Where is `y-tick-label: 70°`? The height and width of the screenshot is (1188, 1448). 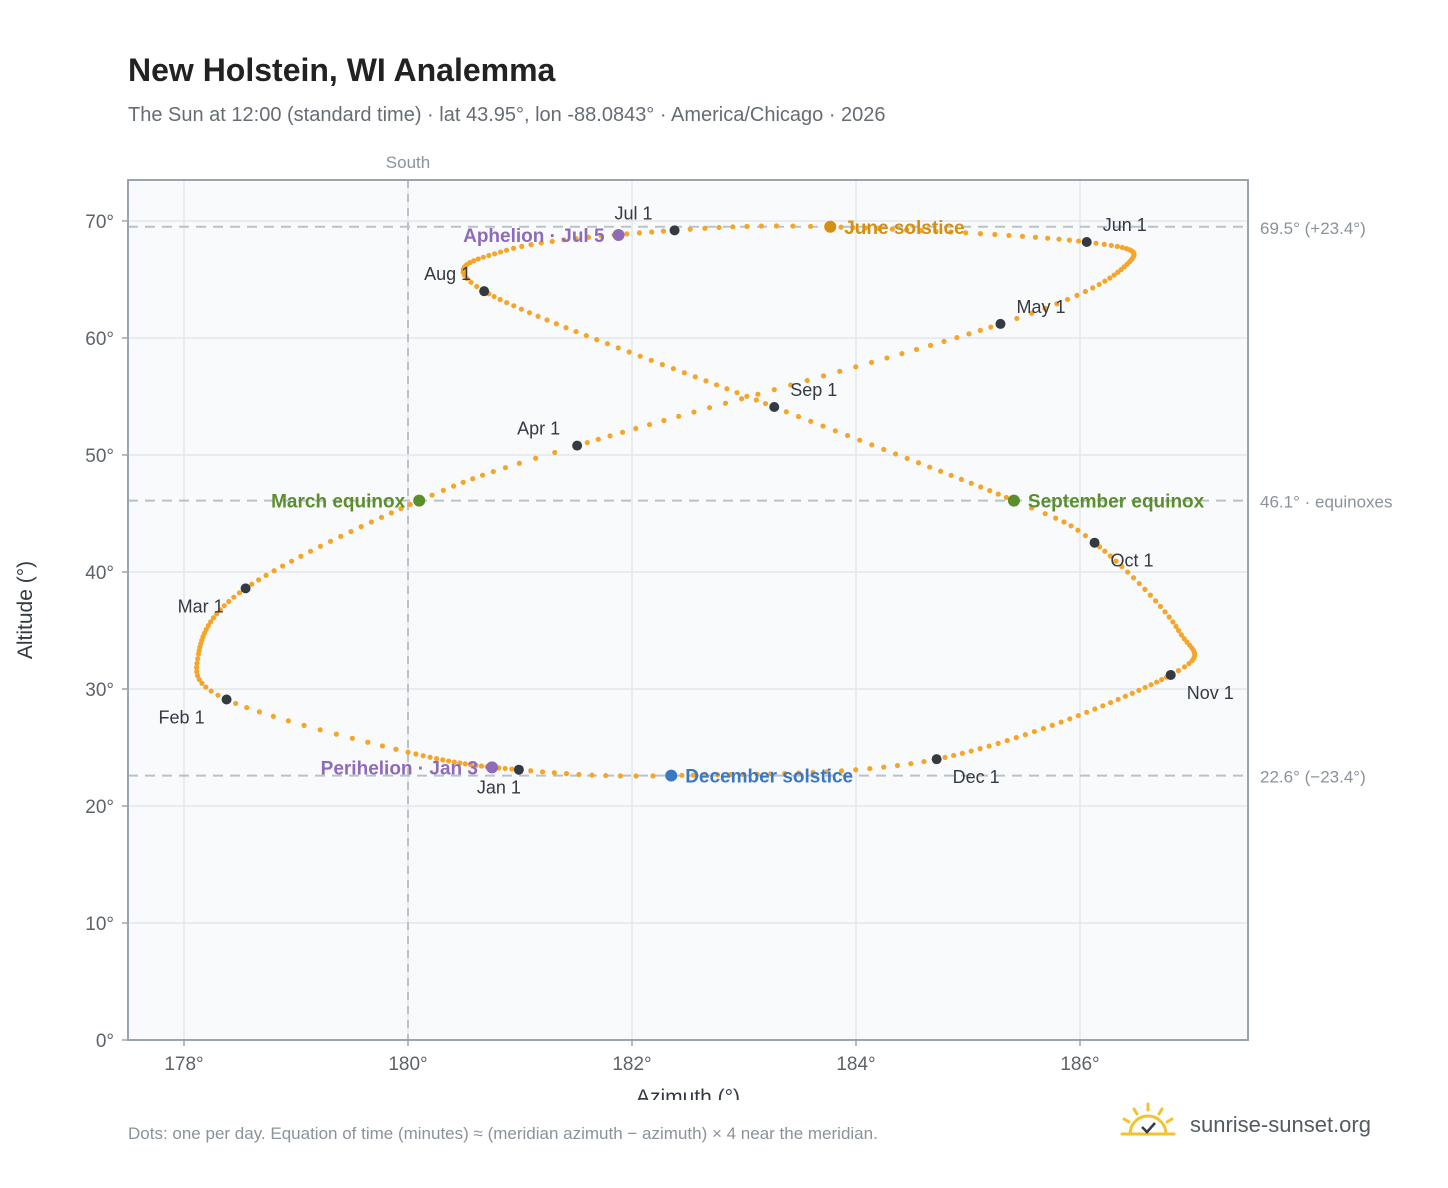
y-tick-label: 70° is located at coordinates (99, 222).